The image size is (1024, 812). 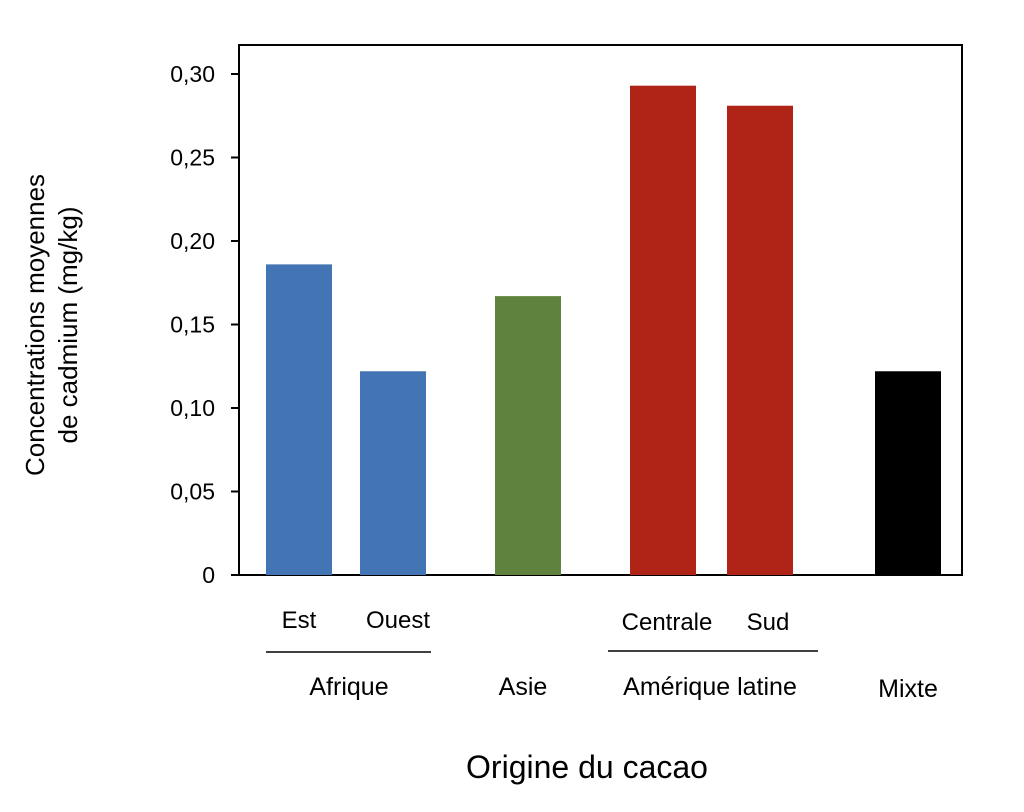 I want to click on bar-ouest, so click(x=393, y=473).